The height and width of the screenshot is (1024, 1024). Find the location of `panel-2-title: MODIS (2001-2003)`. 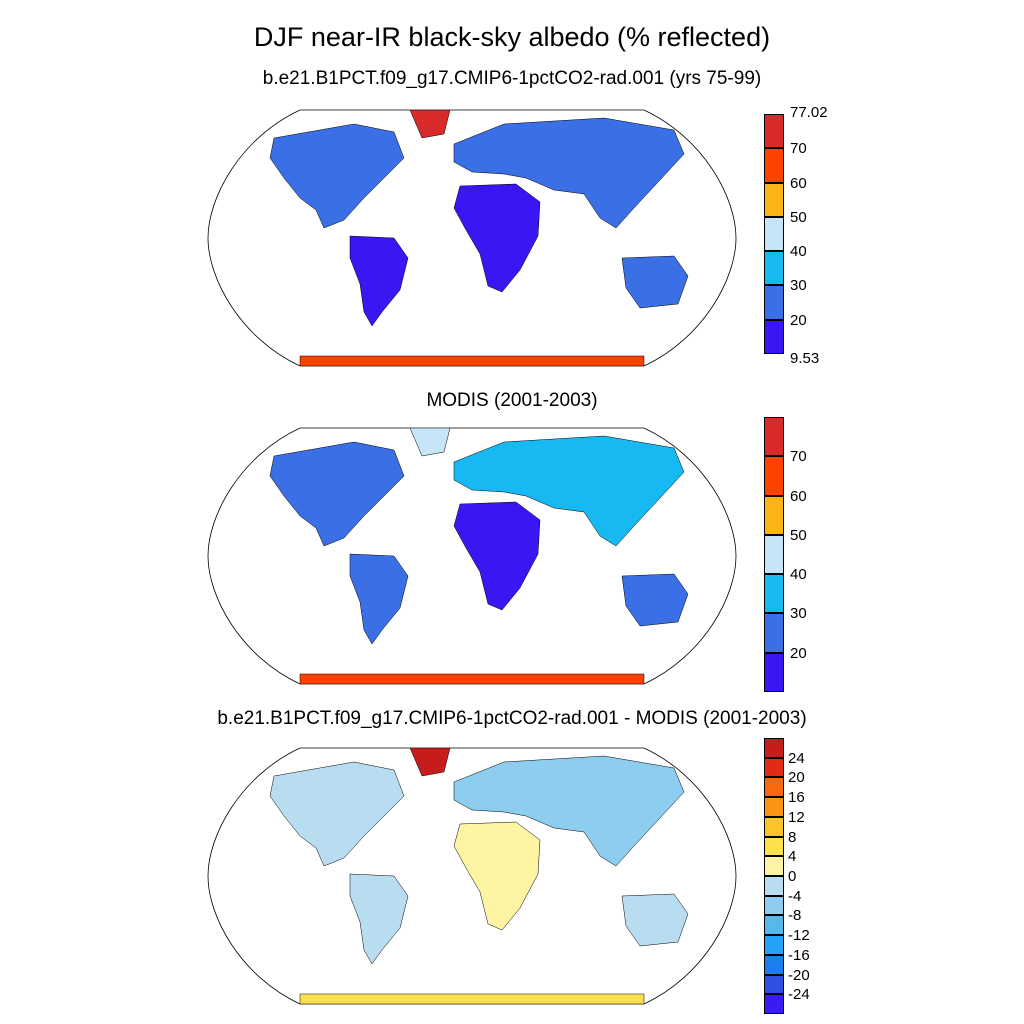

panel-2-title: MODIS (2001-2003) is located at coordinates (512, 400).